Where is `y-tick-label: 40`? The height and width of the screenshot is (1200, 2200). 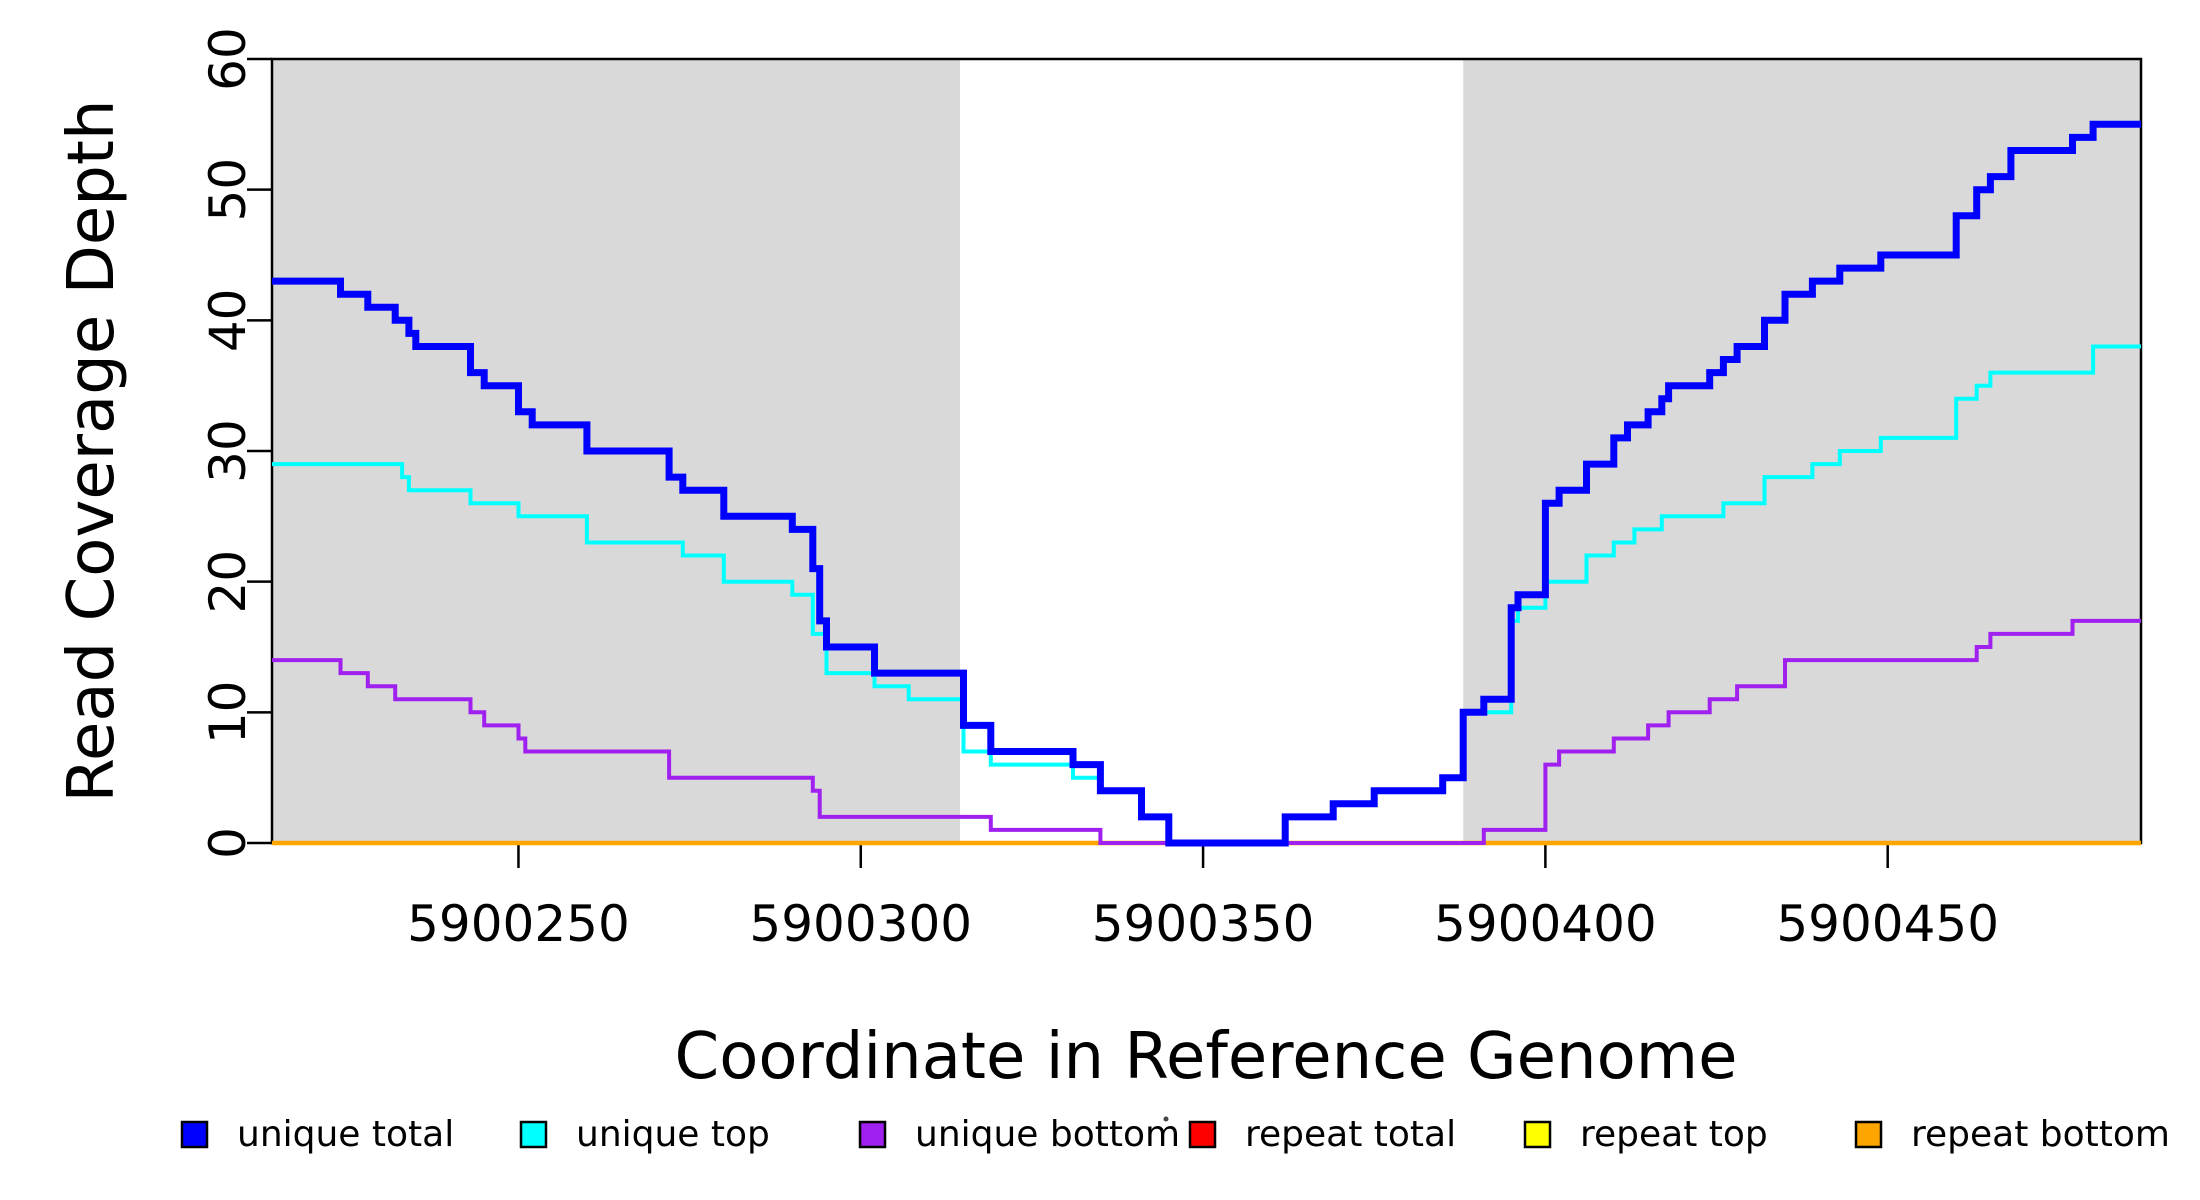 y-tick-label: 40 is located at coordinates (228, 321).